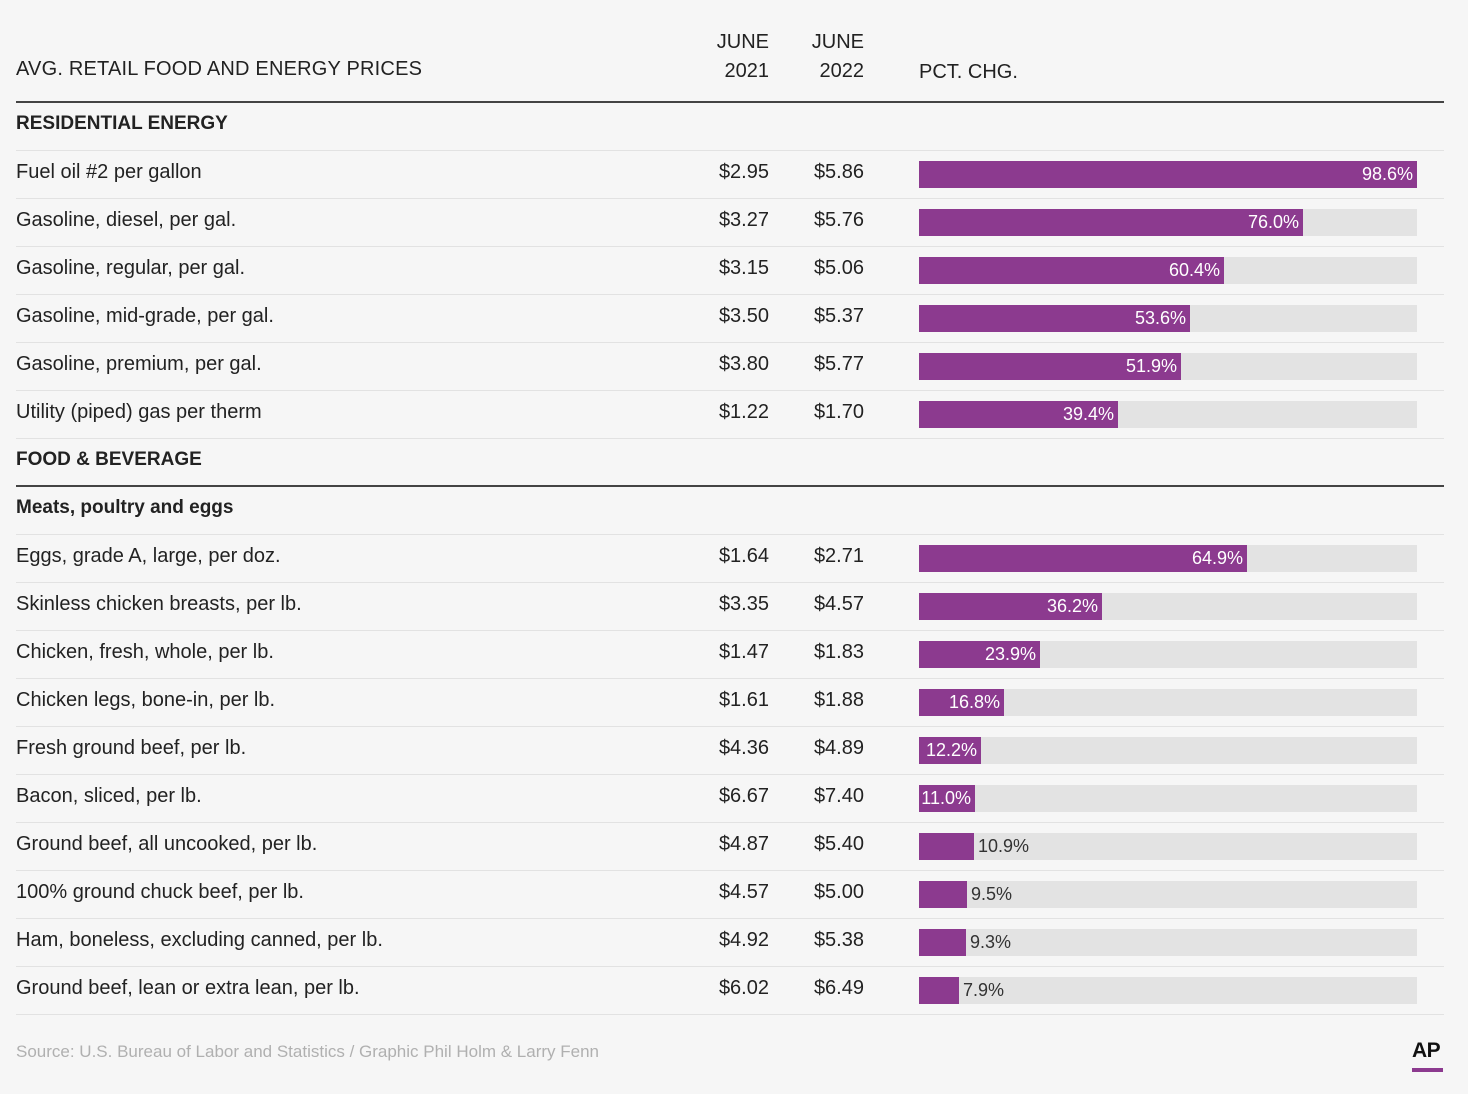 Image resolution: width=1468 pixels, height=1094 pixels. What do you see at coordinates (145, 316) in the screenshot?
I see `item-label: Gasoline, mid-grade, per gal.` at bounding box center [145, 316].